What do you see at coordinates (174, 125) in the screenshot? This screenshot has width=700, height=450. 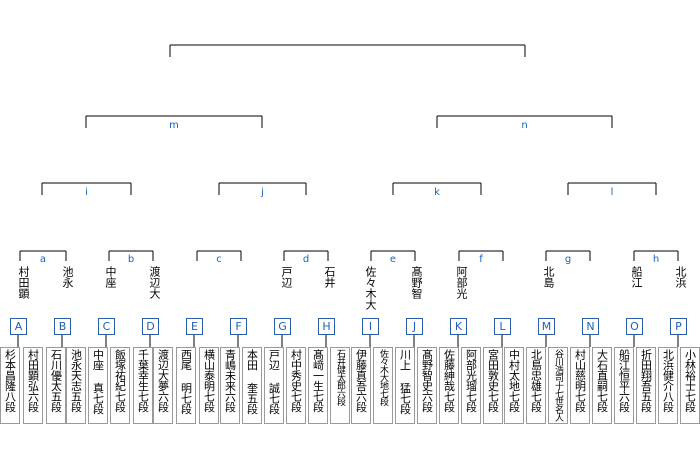 I see `match-label-m: m` at bounding box center [174, 125].